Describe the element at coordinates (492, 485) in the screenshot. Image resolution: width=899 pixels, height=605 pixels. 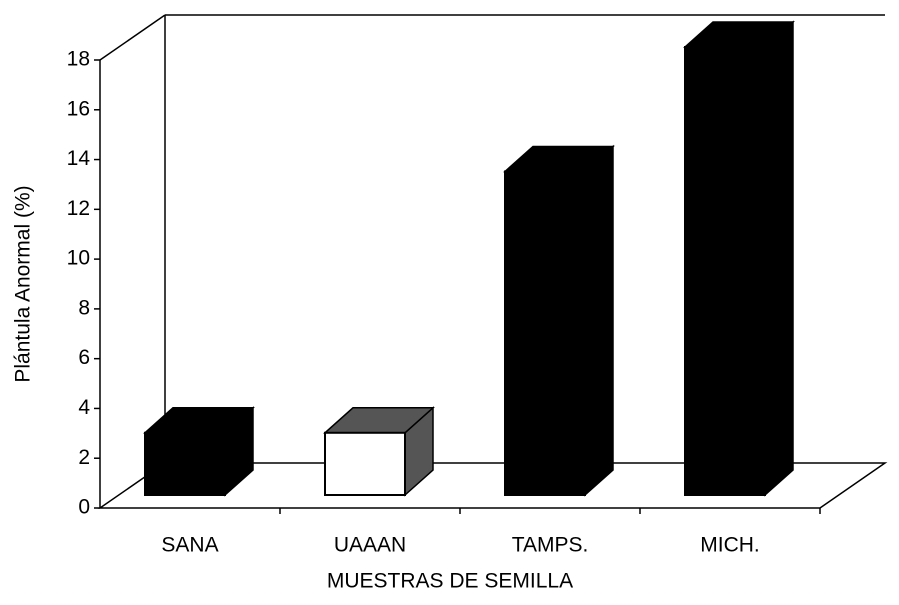
I see `floor` at that location.